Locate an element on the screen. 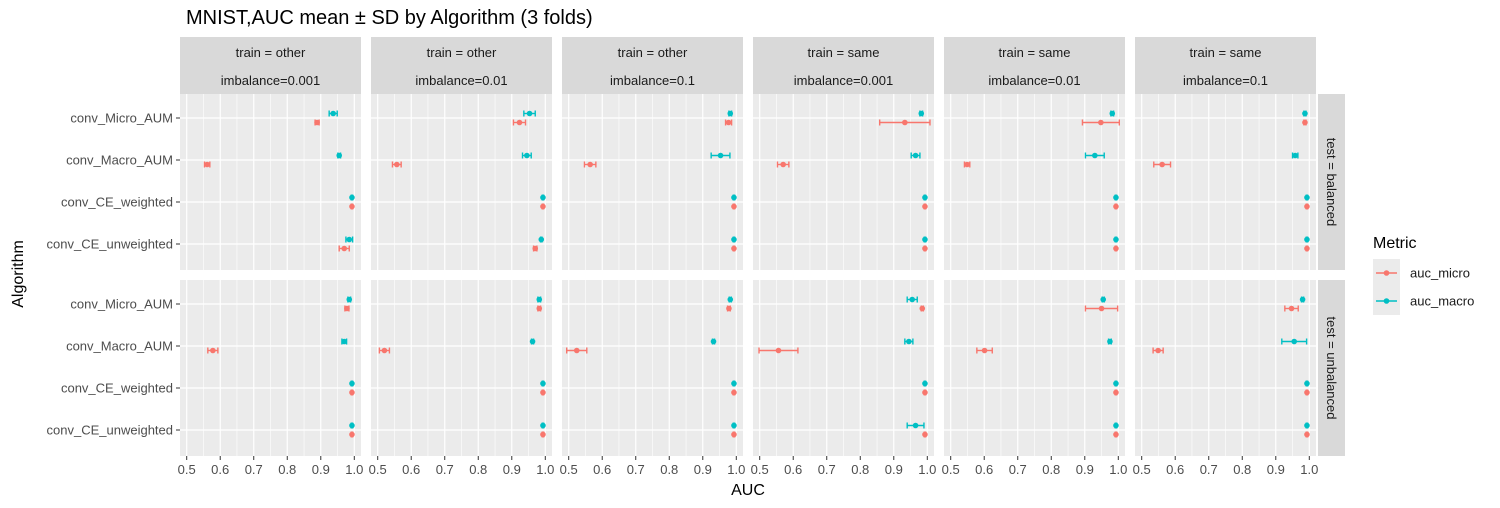 This screenshot has height=508, width=1500. legend-label: auc_macro is located at coordinates (1442, 301).